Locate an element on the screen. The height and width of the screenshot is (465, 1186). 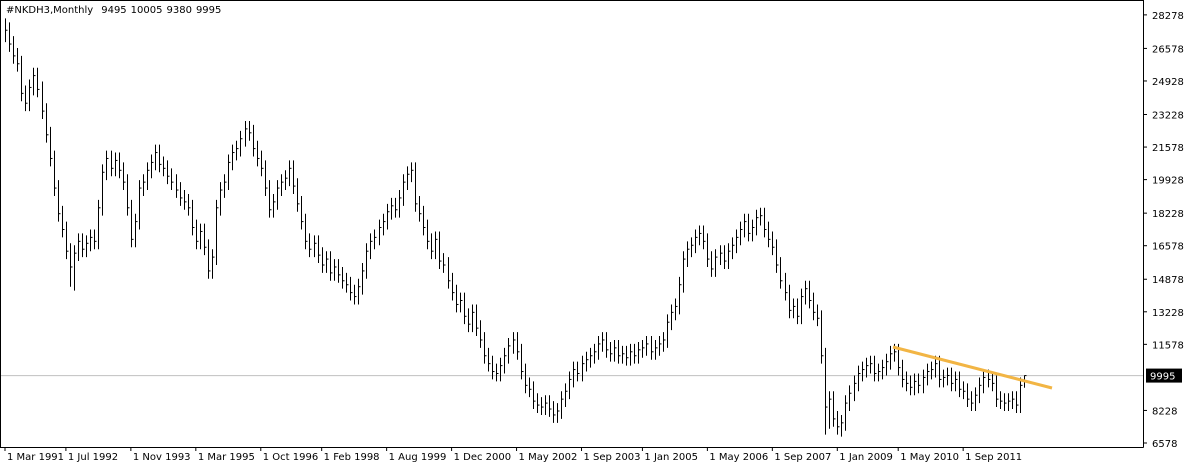
y-tick-label: 13228 is located at coordinates (1168, 313).